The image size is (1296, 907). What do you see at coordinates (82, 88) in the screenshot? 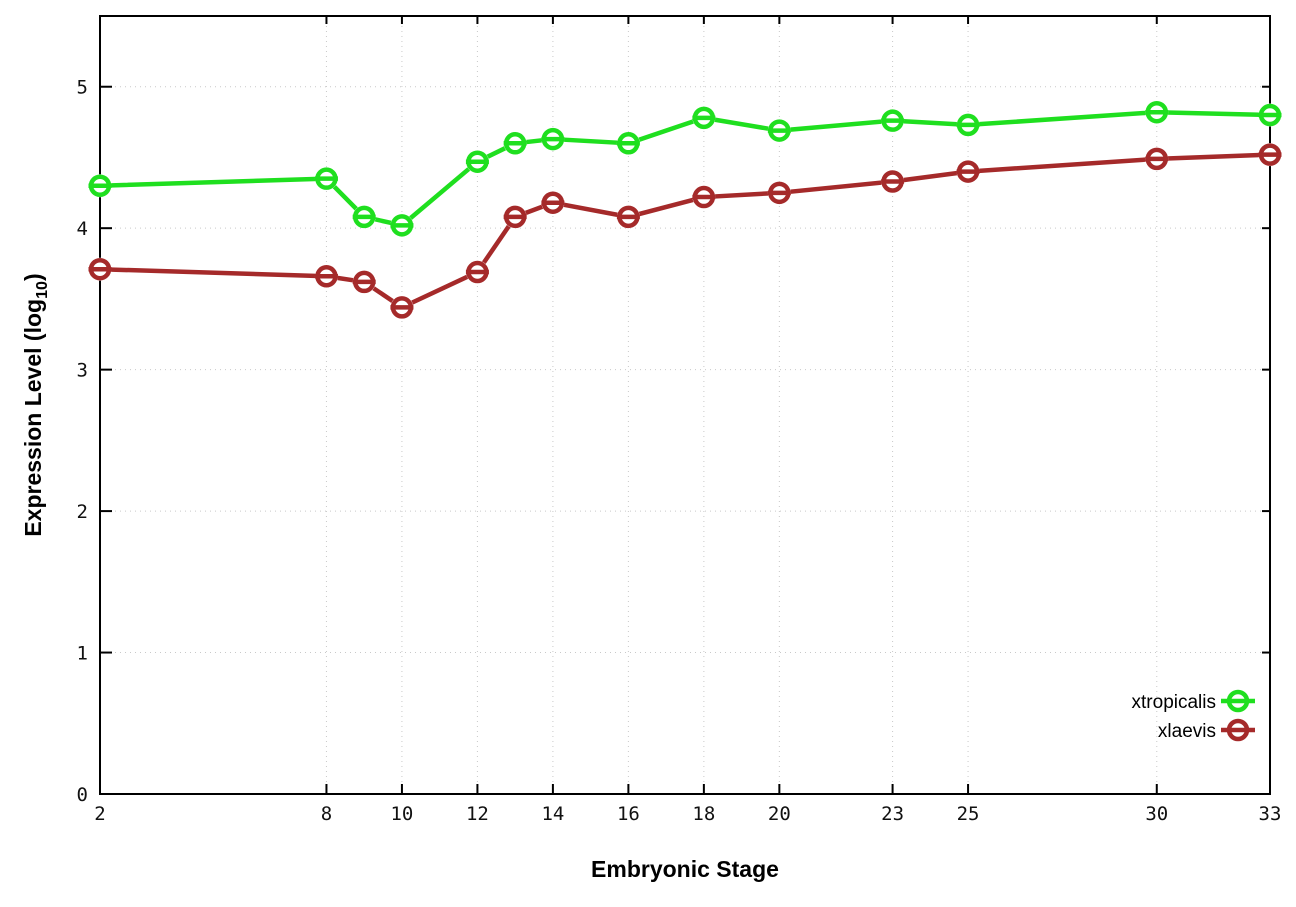
I see `y-tick-label: 5` at bounding box center [82, 88].